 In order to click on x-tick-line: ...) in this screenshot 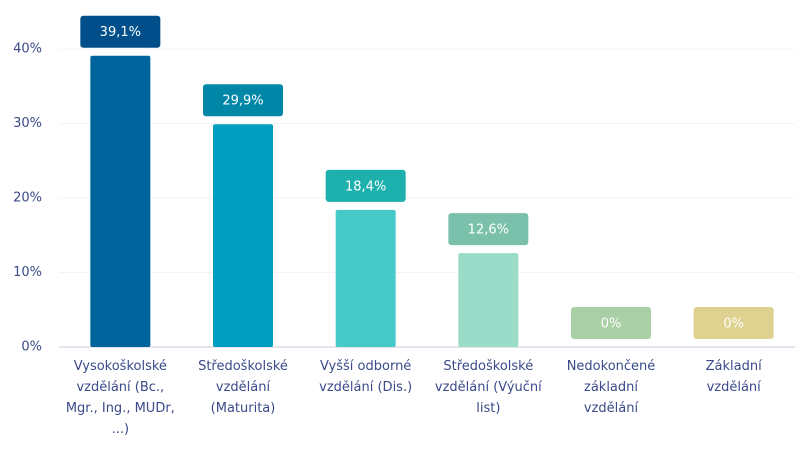, I will do `click(120, 429)`.